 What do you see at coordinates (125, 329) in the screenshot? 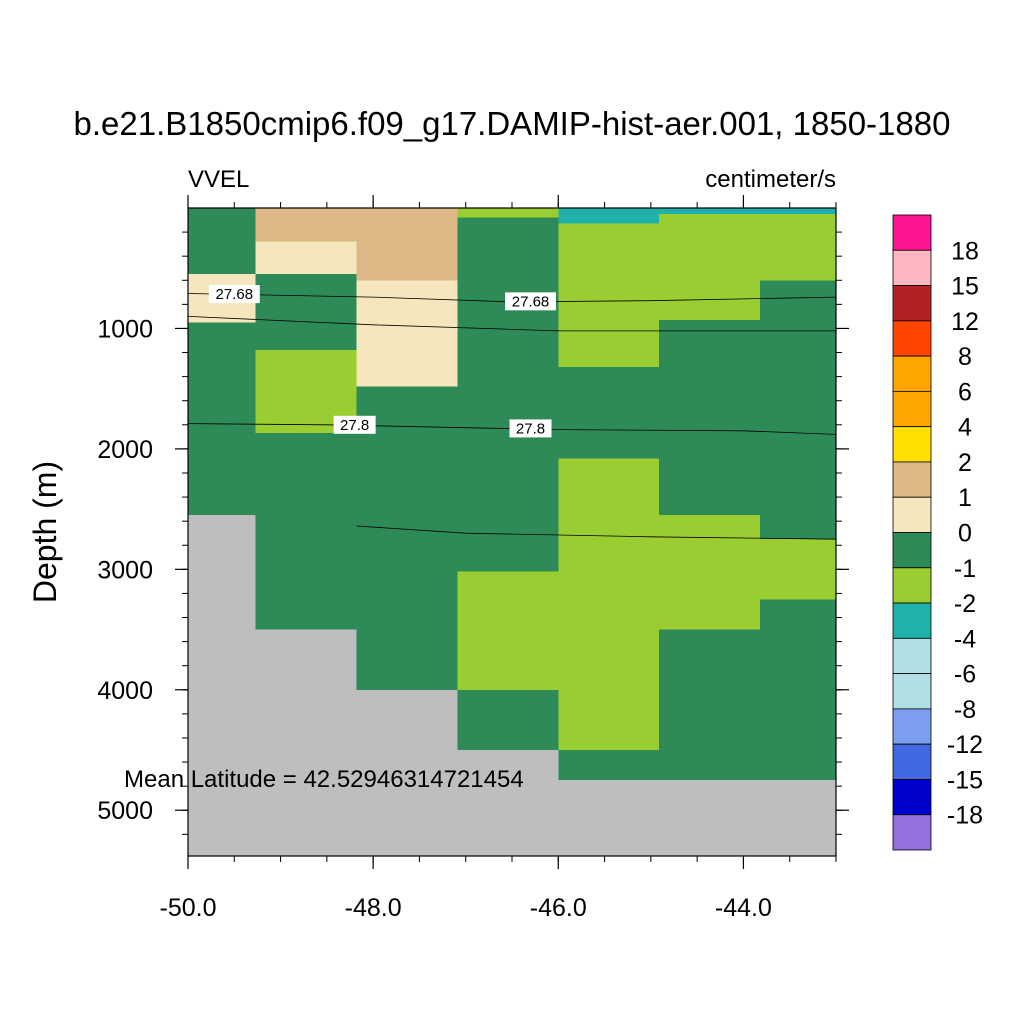
I see `y-tick-label: 1000` at bounding box center [125, 329].